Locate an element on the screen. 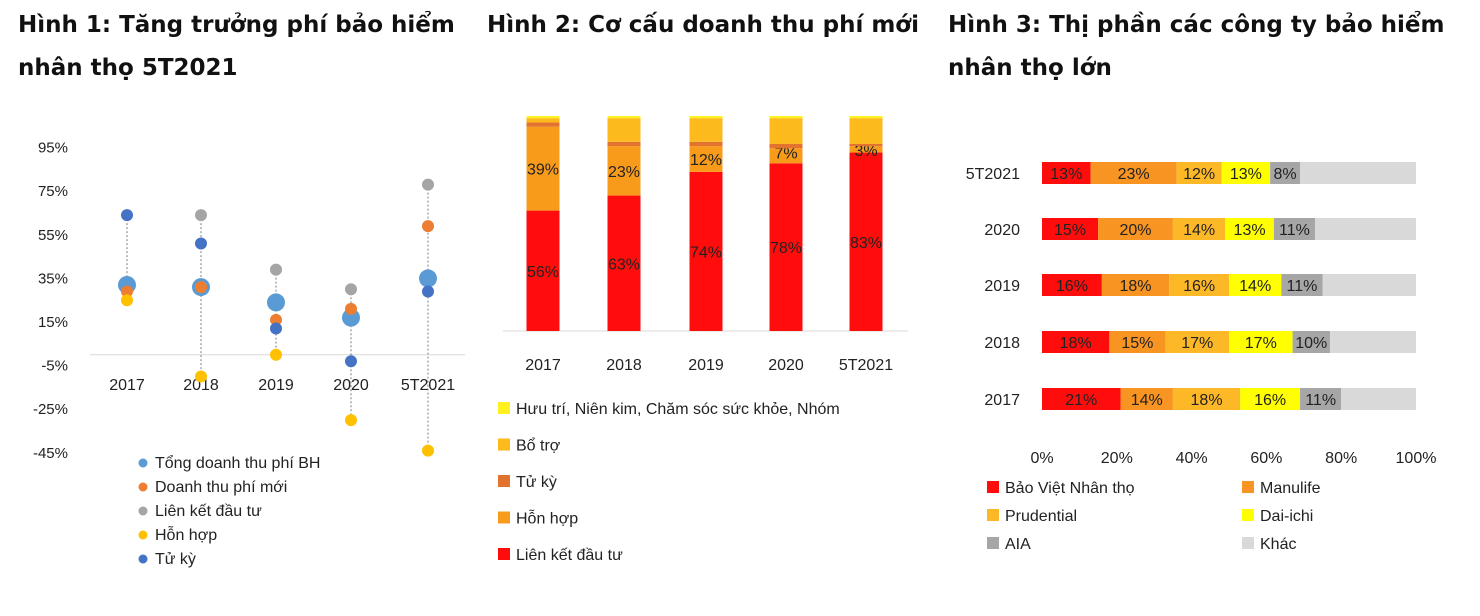 Image resolution: width=1480 pixels, height=616 pixels. data-label: 18% is located at coordinates (1076, 343).